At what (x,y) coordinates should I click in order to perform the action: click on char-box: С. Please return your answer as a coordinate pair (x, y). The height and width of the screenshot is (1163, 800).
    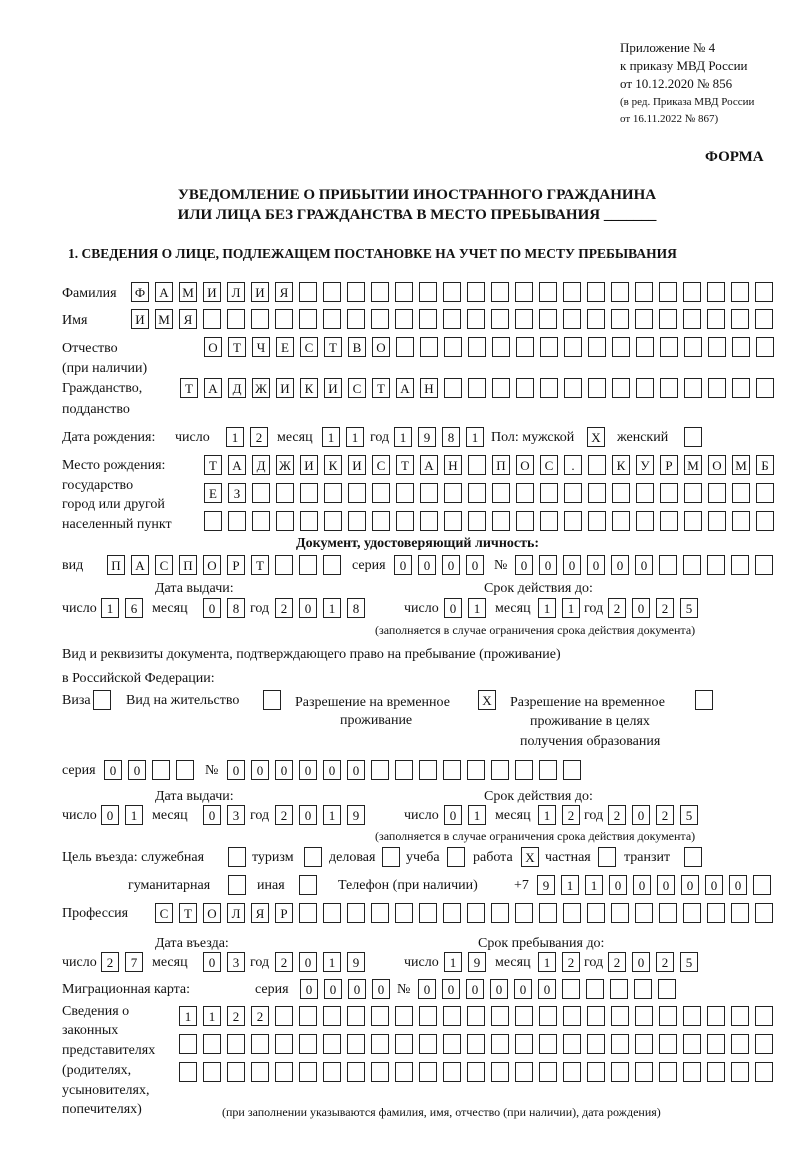
    Looking at the image, I should click on (381, 465).